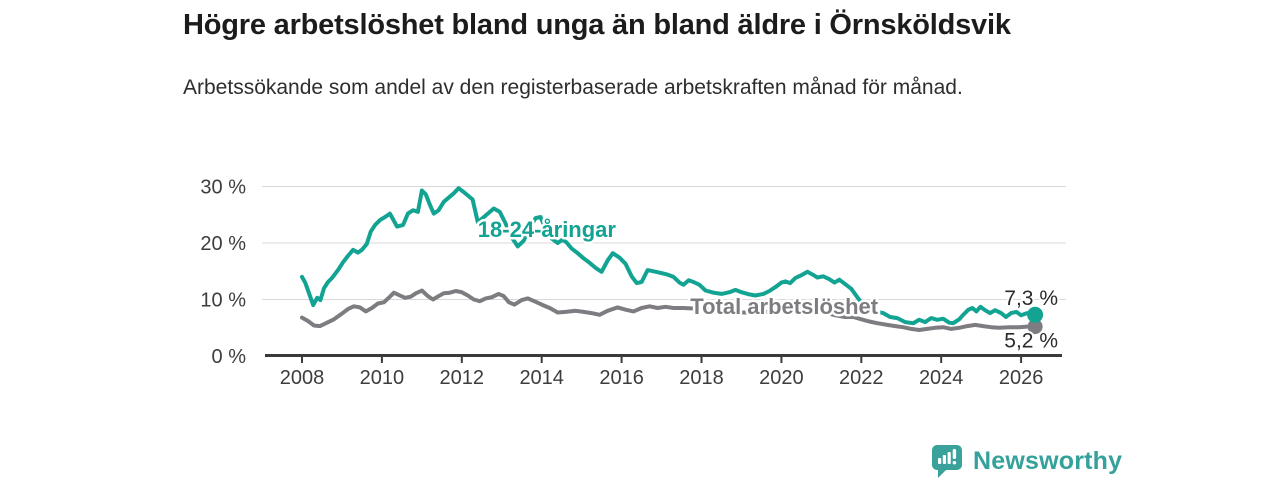 The image size is (1280, 480). Describe the element at coordinates (701, 378) in the screenshot. I see `x-axis-label: 2018` at that location.